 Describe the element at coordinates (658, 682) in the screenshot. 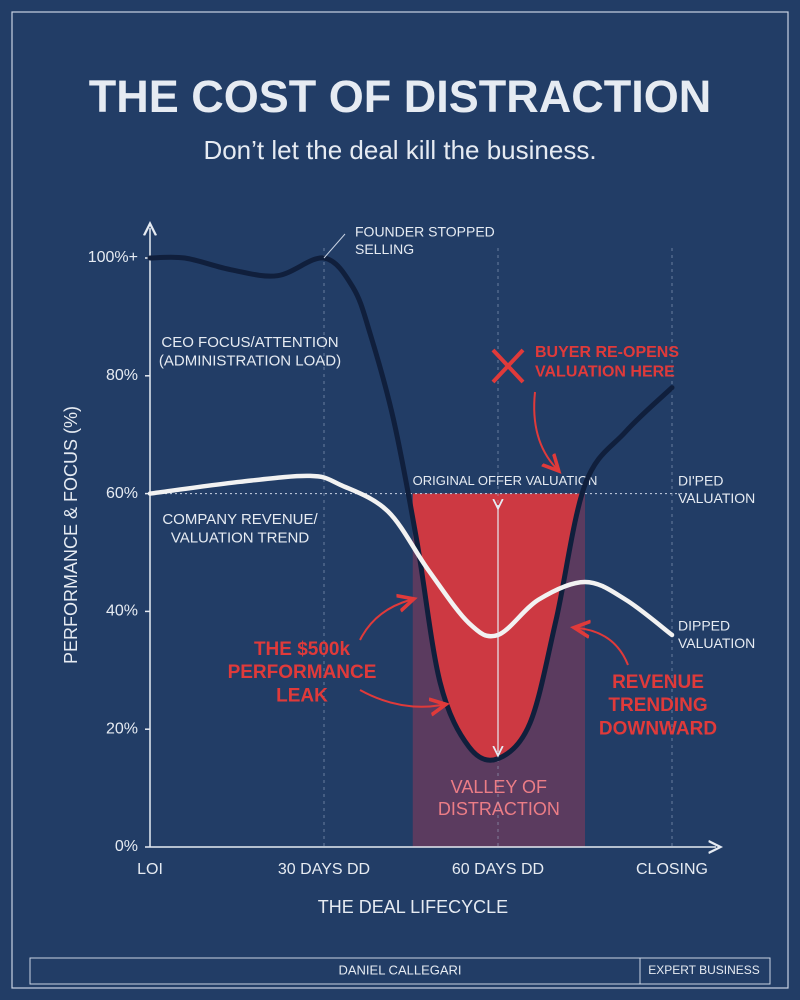

I see `annotation: REVENUE` at that location.